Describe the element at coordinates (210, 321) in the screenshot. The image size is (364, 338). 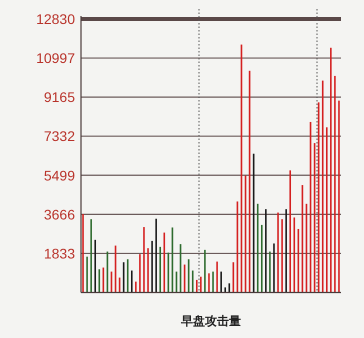
I see `x-axis-title: 早盘攻击量` at that location.